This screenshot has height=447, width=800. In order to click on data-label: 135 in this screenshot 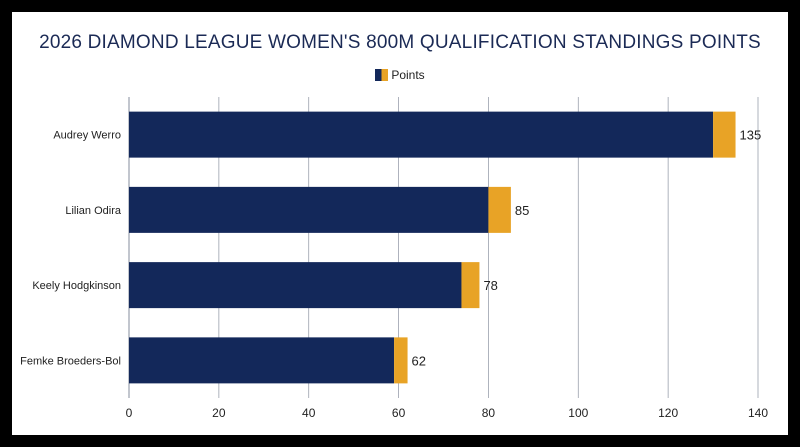, I will do `click(751, 135)`.